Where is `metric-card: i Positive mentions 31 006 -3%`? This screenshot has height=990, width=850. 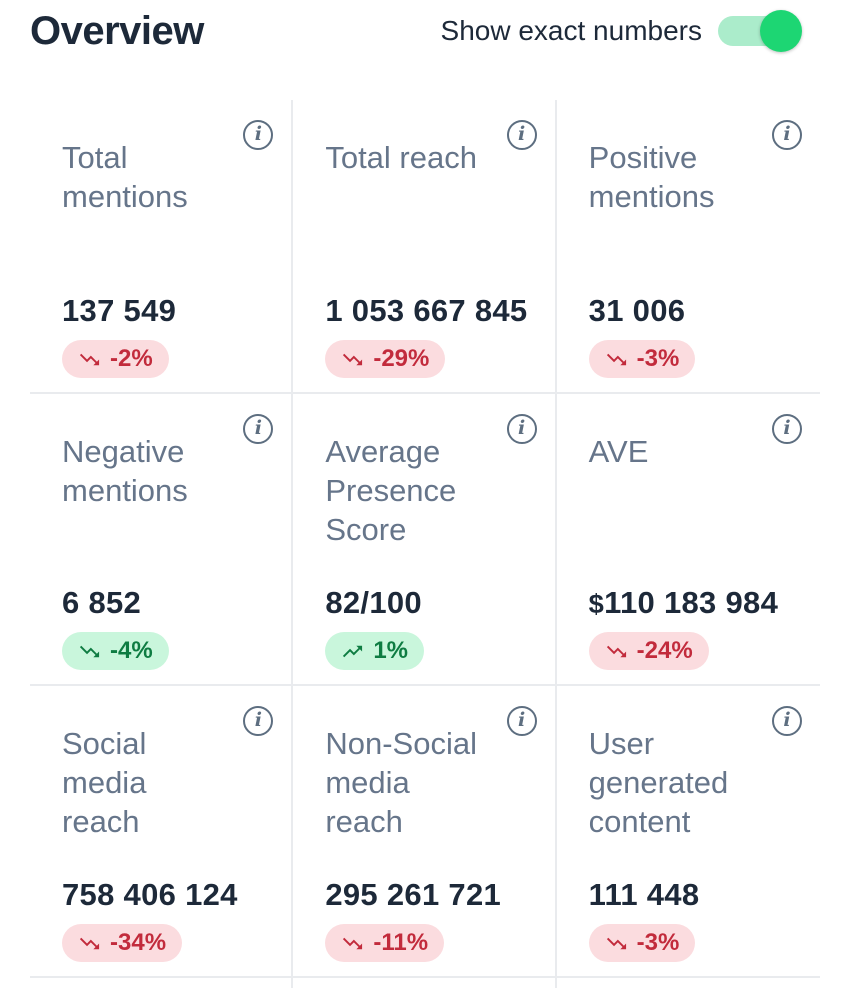 metric-card: i Positive mentions 31 006 -3% is located at coordinates (688, 246).